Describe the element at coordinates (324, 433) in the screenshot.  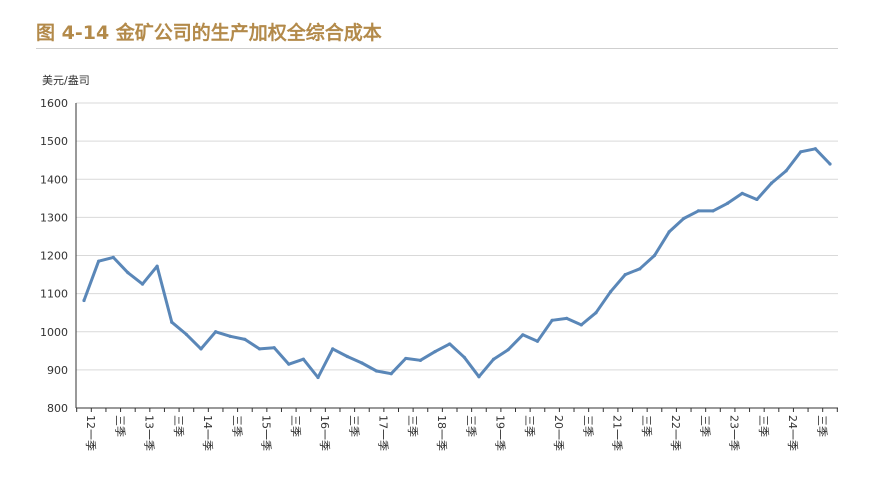
I see `x-tick-label: 16一季` at that location.